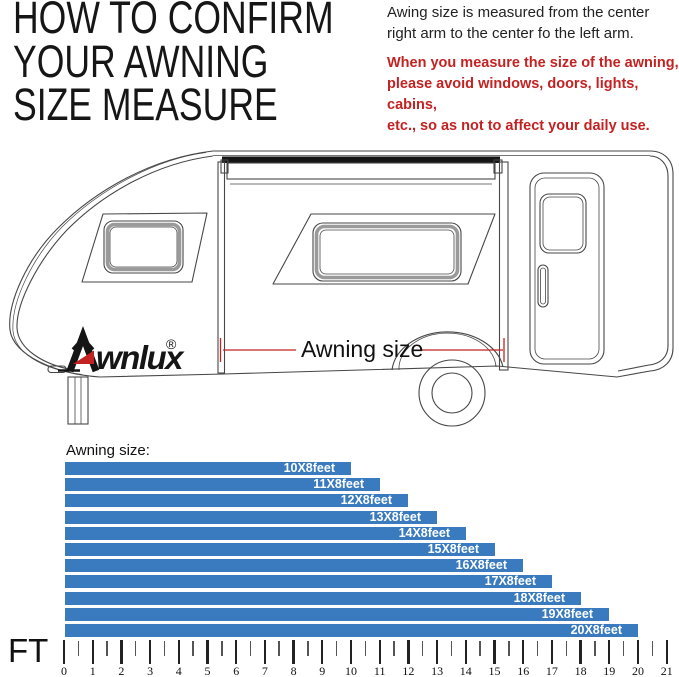 The width and height of the screenshot is (679, 677). I want to click on bar-row: 13X8feet, so click(251, 517).